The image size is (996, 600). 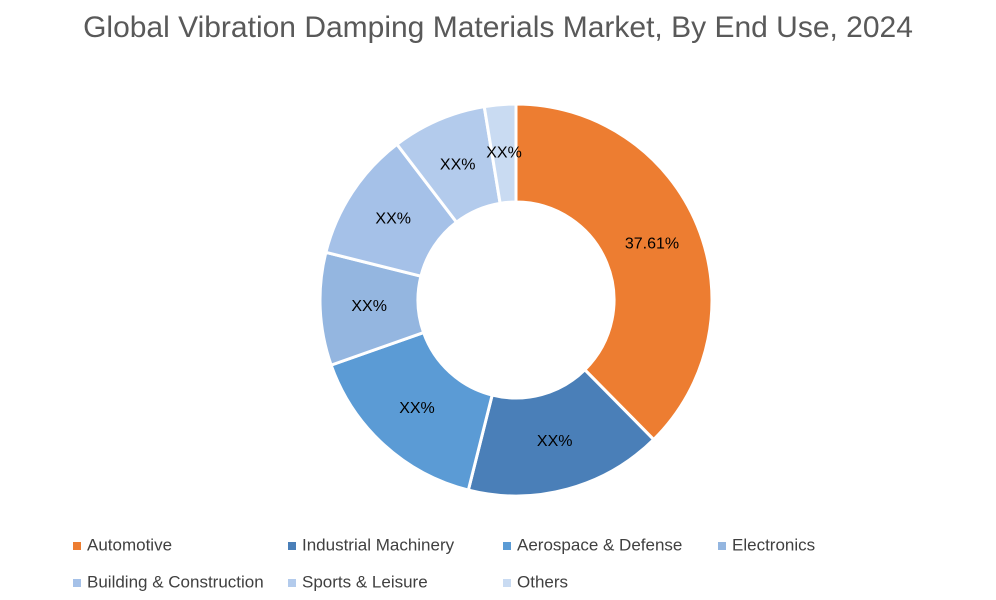 What do you see at coordinates (542, 581) in the screenshot?
I see `legend-label: Others` at bounding box center [542, 581].